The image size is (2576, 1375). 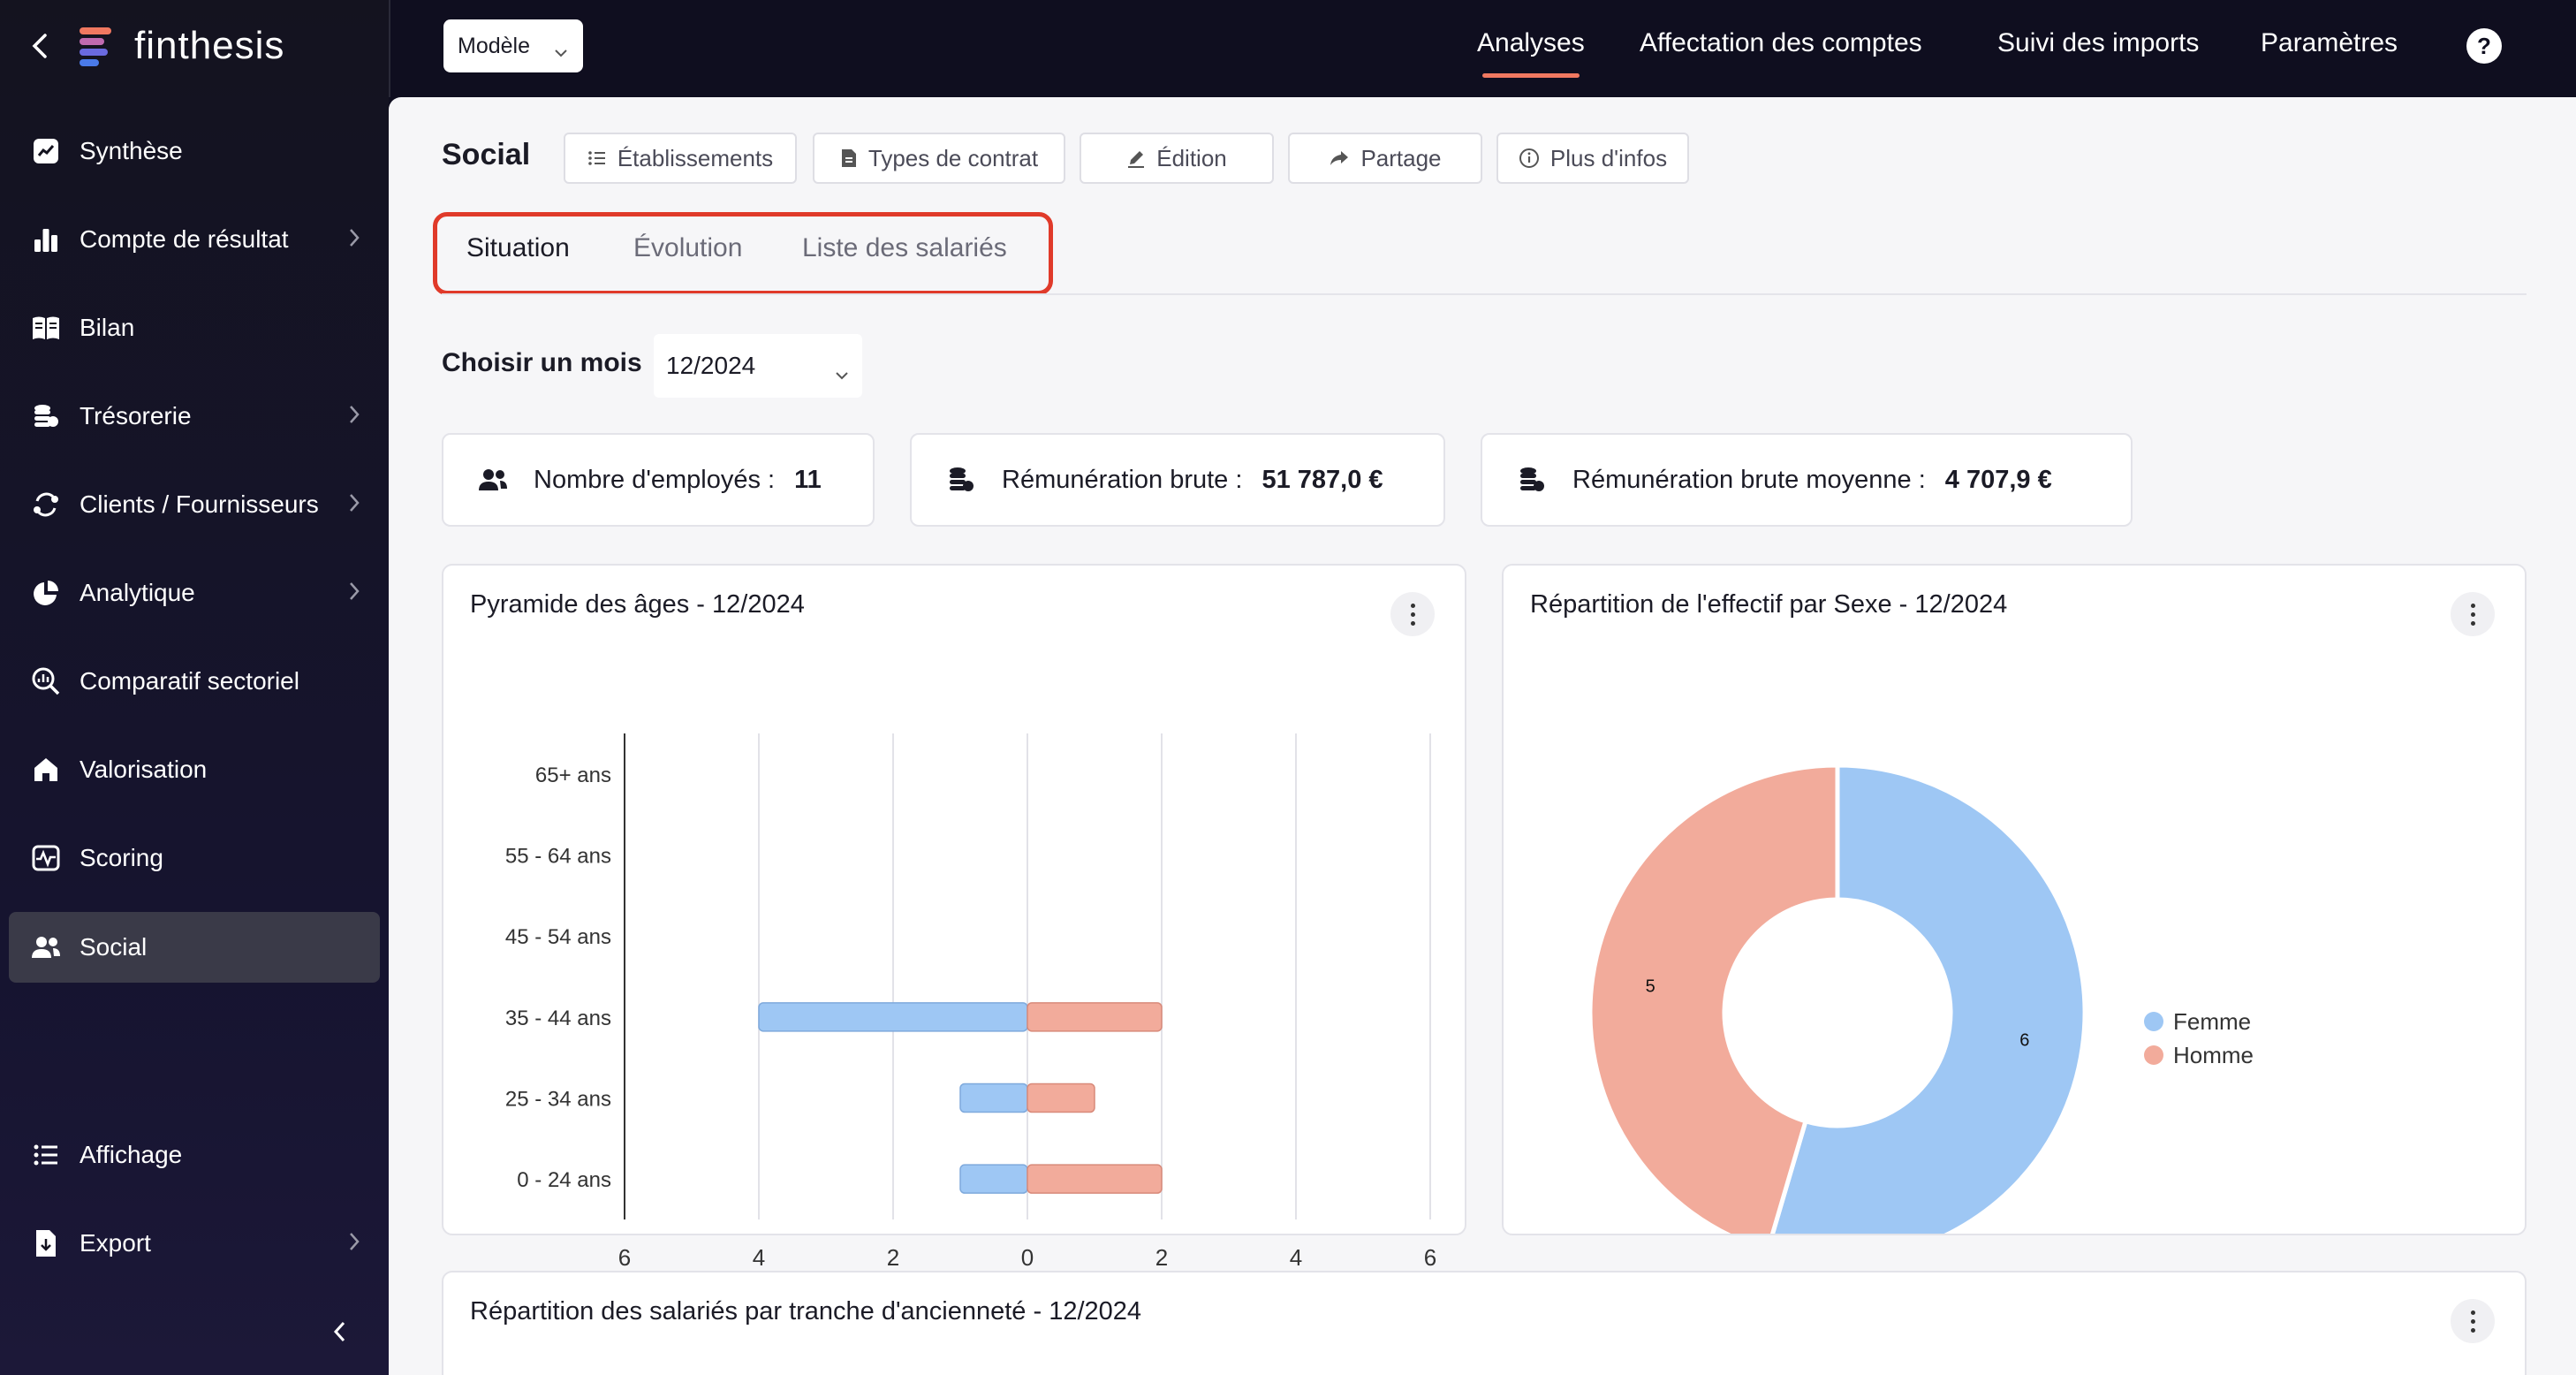 I want to click on nav-suivi-des-imports: Suivi des imports, so click(x=2098, y=42).